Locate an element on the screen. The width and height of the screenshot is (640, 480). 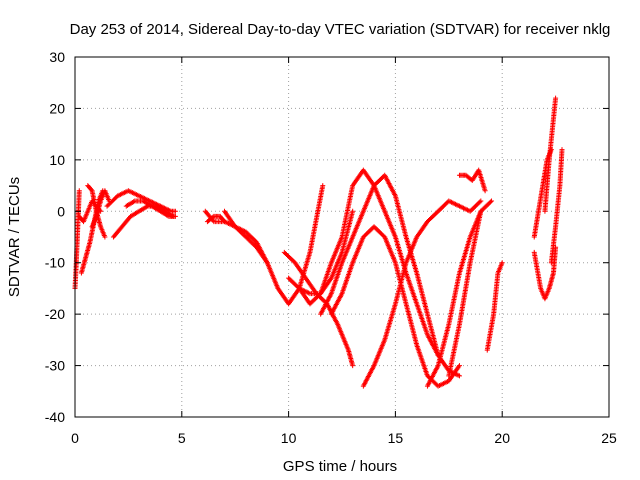
y-tick-label: 0 is located at coordinates (61, 211).